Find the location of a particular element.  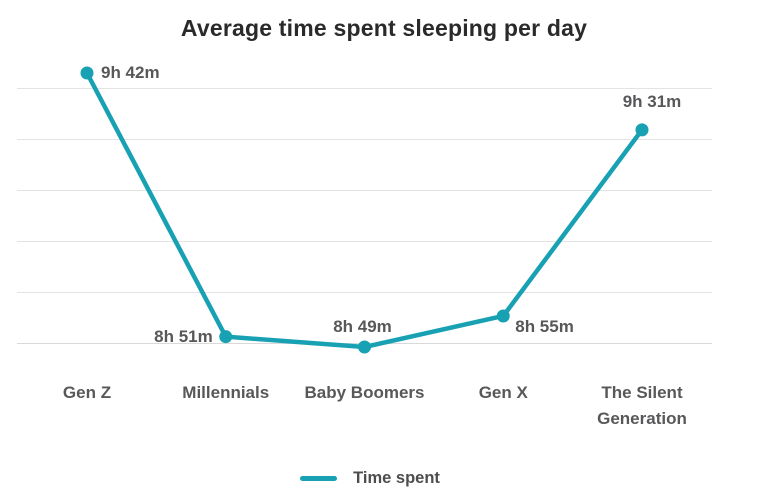

x-axis-label: Baby Boomers is located at coordinates (364, 392).